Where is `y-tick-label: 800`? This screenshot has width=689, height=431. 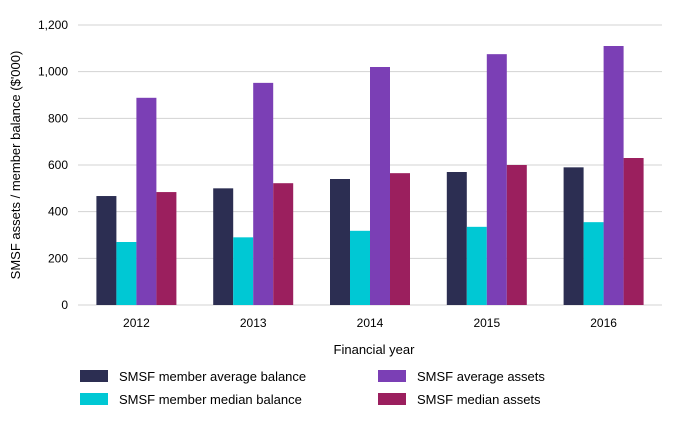
y-tick-label: 800 is located at coordinates (58, 118).